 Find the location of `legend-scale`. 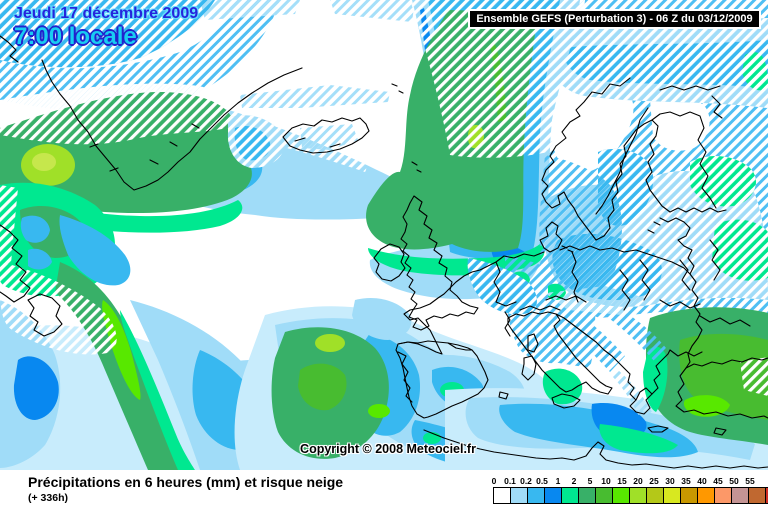

legend-scale is located at coordinates (630, 495).